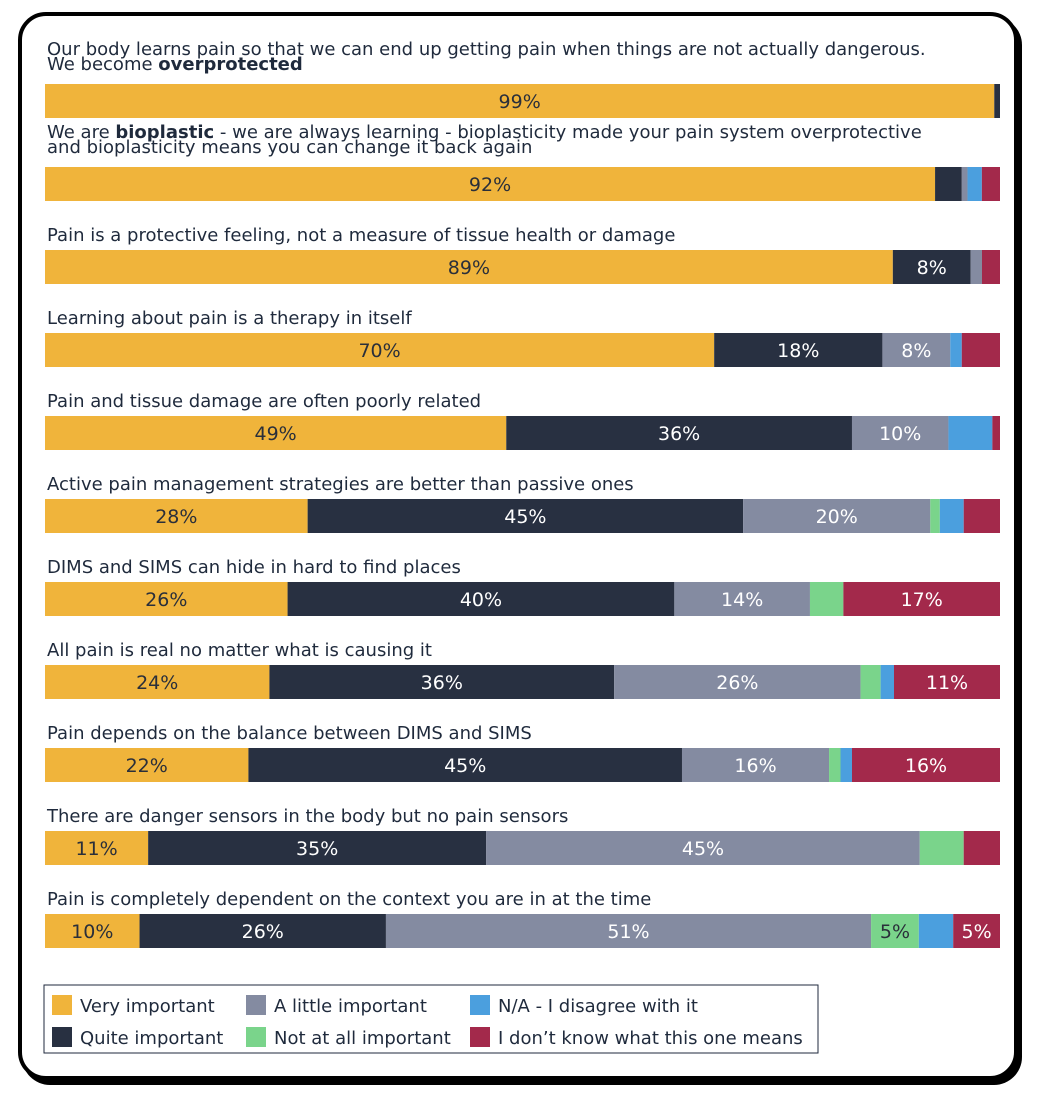  I want to click on value-label: 11%, so click(947, 683).